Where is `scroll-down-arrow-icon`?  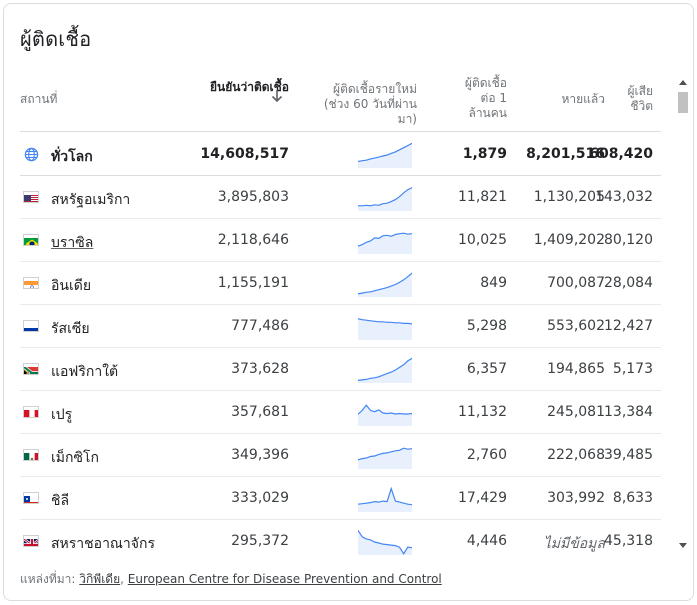
scroll-down-arrow-icon is located at coordinates (683, 545).